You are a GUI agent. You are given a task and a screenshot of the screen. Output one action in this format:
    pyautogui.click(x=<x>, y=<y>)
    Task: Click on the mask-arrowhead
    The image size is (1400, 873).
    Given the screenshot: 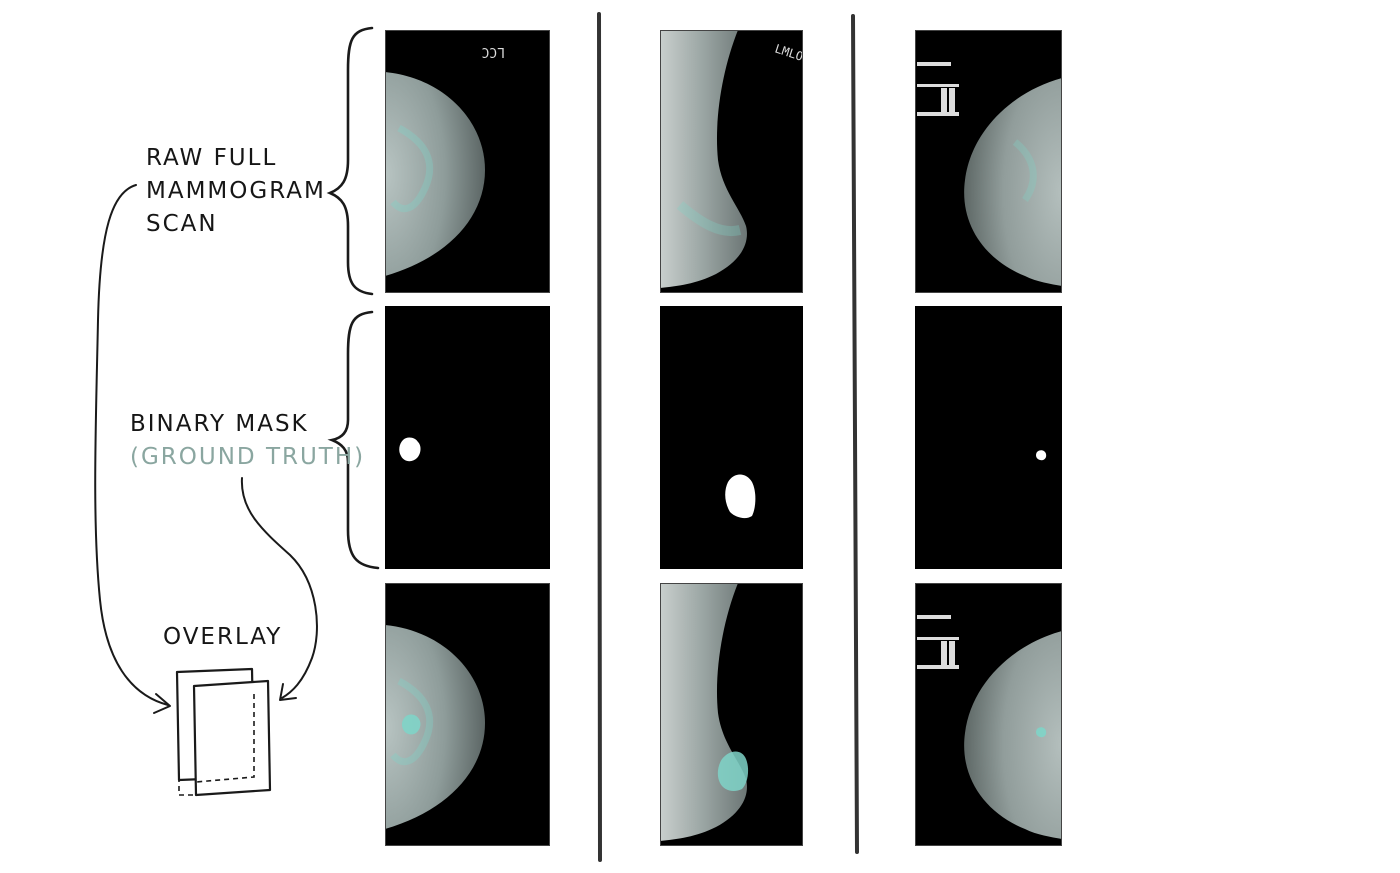 What is the action you would take?
    pyautogui.click(x=288, y=692)
    